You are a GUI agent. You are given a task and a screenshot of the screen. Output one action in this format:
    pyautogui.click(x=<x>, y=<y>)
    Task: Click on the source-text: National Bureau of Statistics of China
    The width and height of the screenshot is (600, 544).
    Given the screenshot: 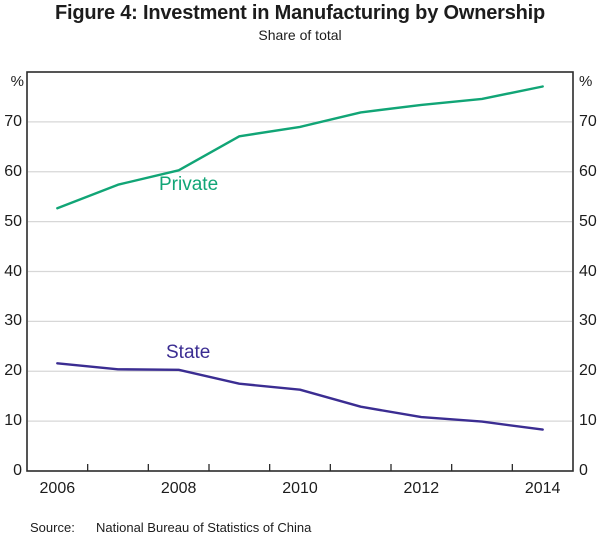 What is the action you would take?
    pyautogui.click(x=204, y=527)
    